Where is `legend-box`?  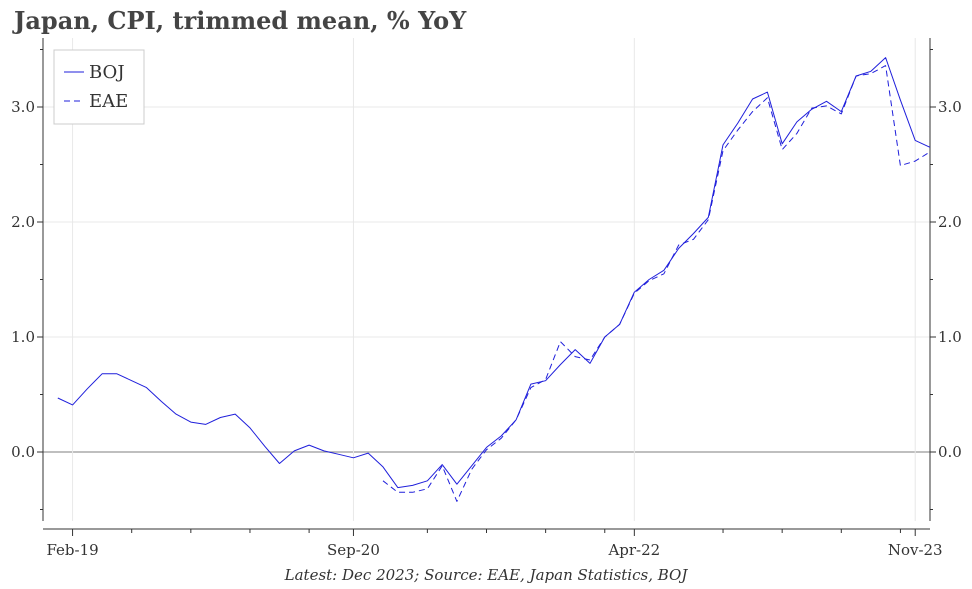 legend-box is located at coordinates (99, 87).